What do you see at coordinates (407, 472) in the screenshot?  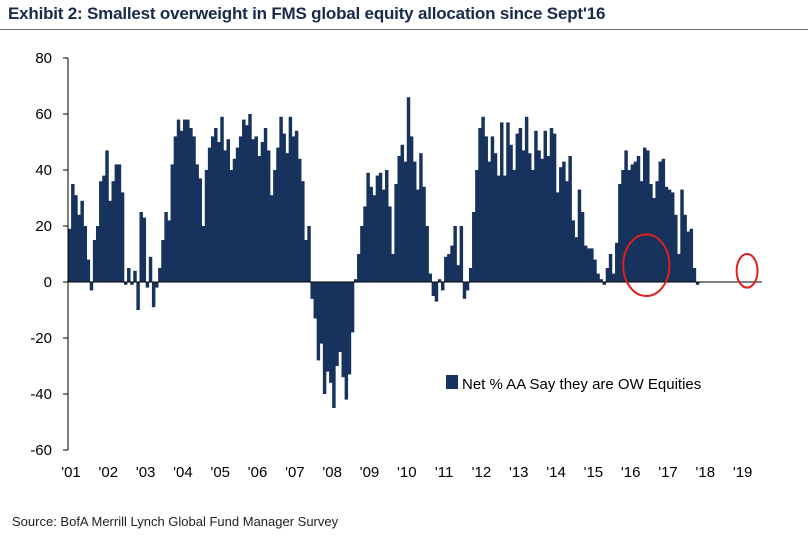 I see `x-tick-label: '10` at bounding box center [407, 472].